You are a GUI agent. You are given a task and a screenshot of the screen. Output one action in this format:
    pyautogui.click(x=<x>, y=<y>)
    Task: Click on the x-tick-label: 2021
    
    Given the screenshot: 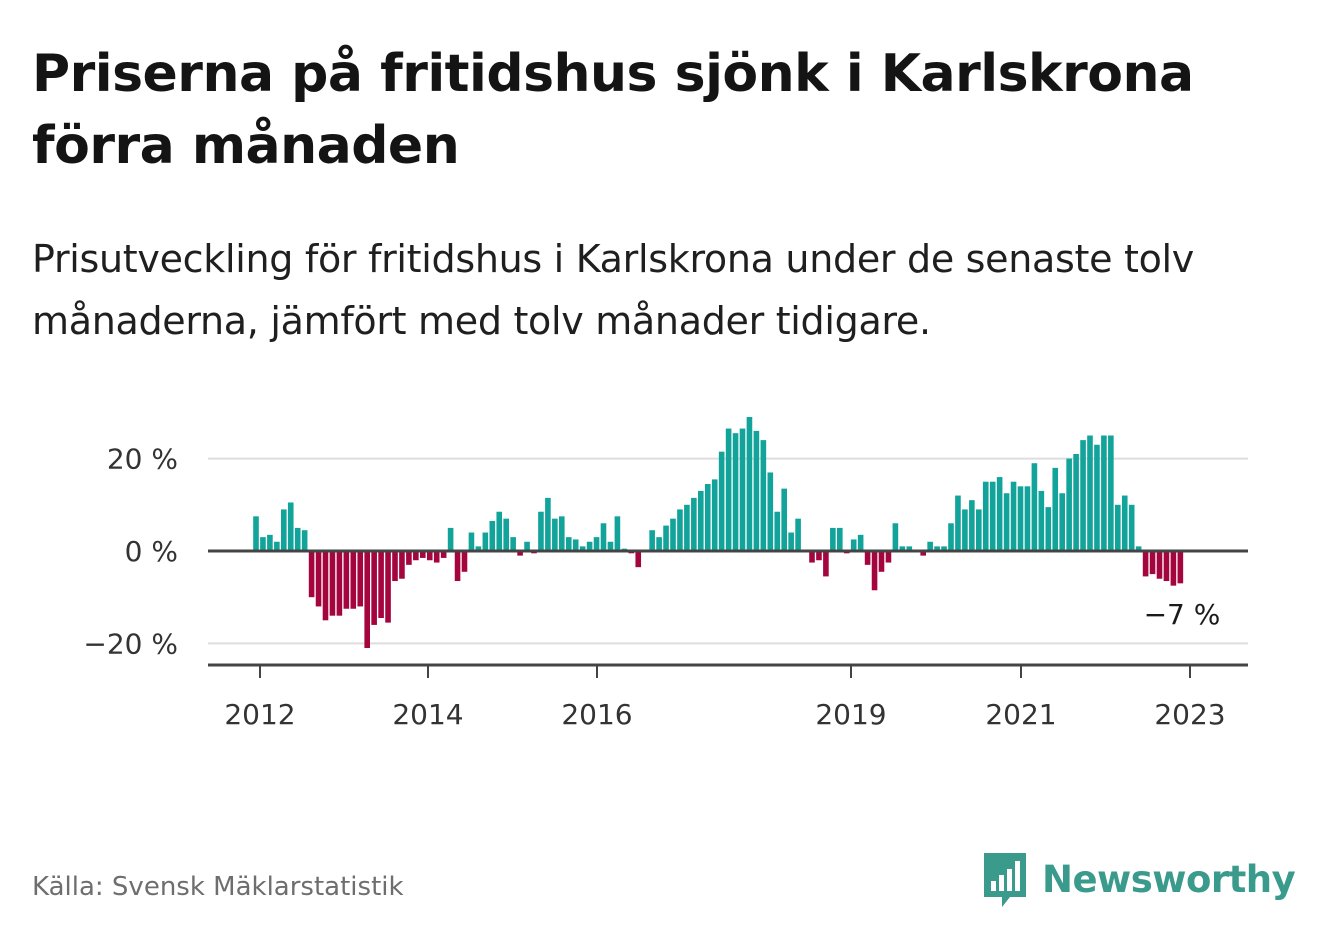 What is the action you would take?
    pyautogui.click(x=1020, y=714)
    